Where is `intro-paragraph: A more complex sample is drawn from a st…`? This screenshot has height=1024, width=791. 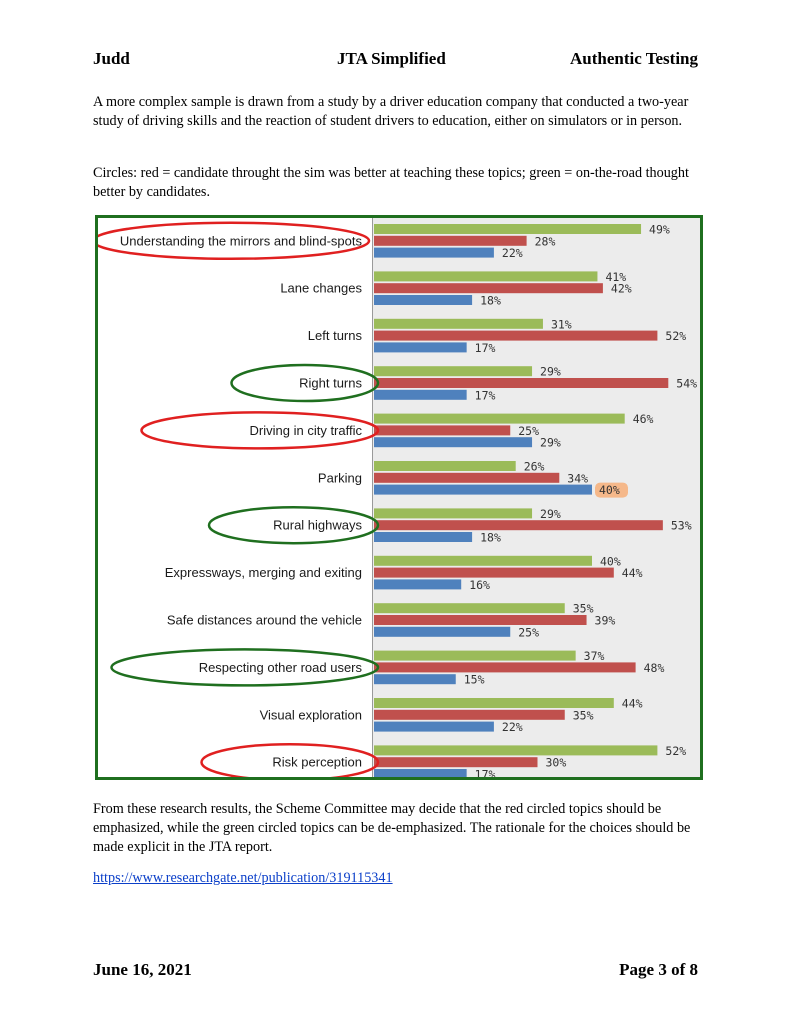
intro-paragraph: A more complex sample is drawn from a st… is located at coordinates (391, 111).